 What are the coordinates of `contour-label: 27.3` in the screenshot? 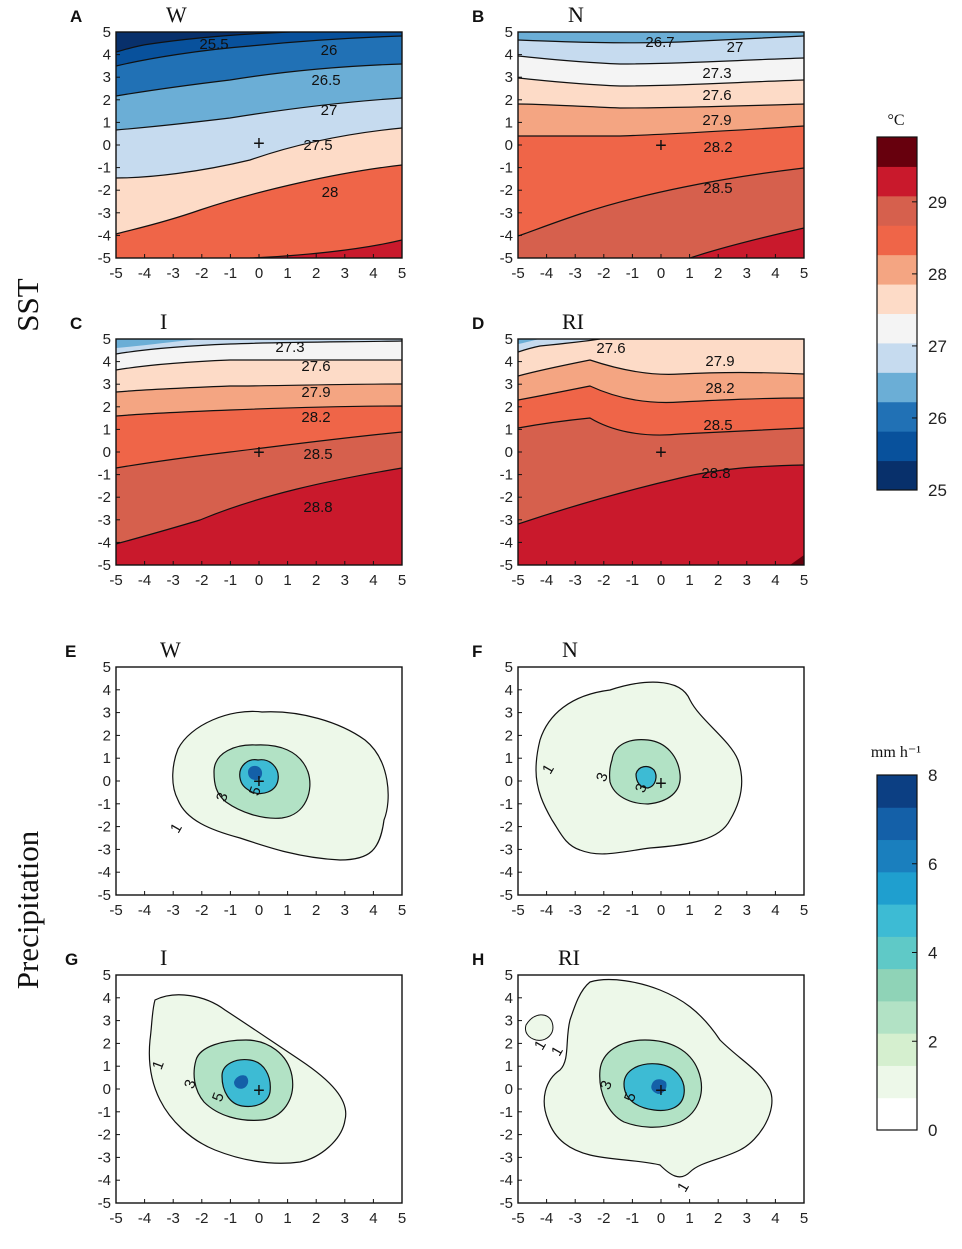 It's located at (716, 73).